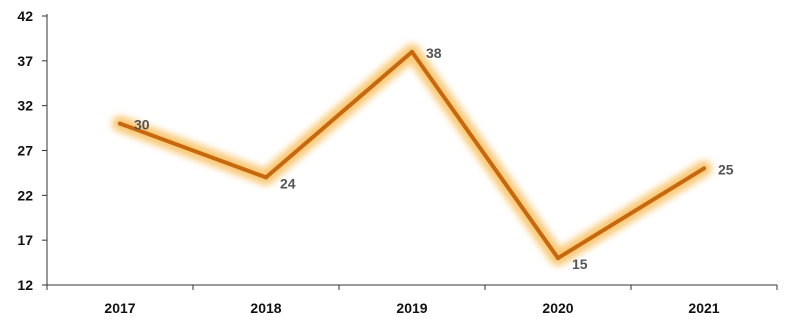 This screenshot has height=320, width=787. What do you see at coordinates (25, 61) in the screenshot?
I see `y-tick-label: 37` at bounding box center [25, 61].